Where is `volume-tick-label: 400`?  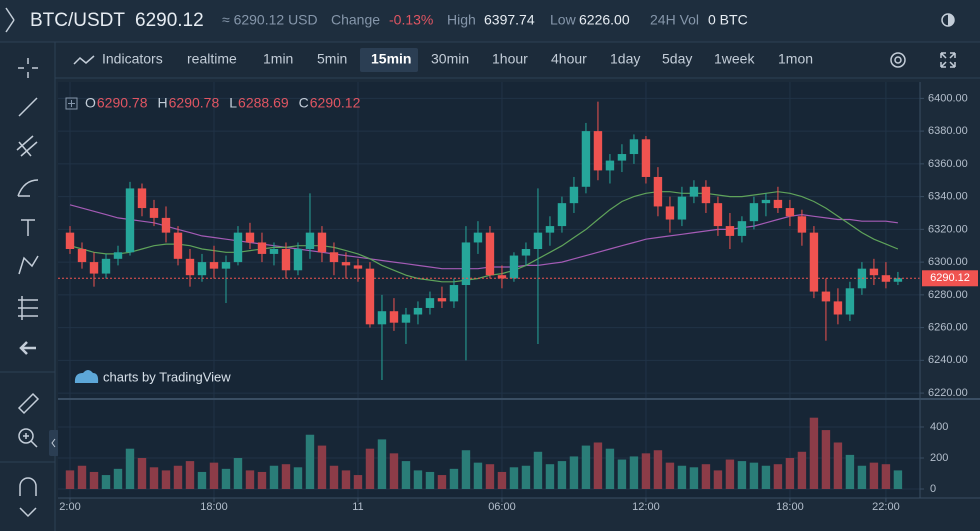 volume-tick-label: 400 is located at coordinates (939, 427).